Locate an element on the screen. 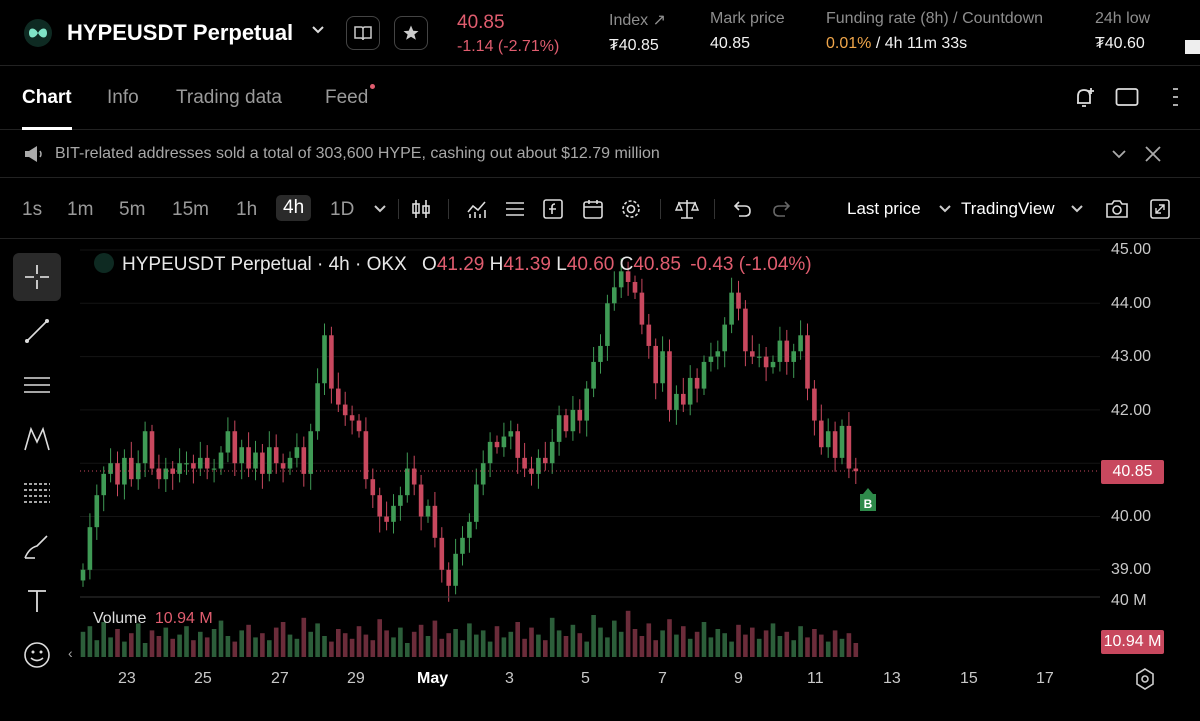 This screenshot has width=1200, height=721. external-link-icon: ↗ is located at coordinates (659, 20).